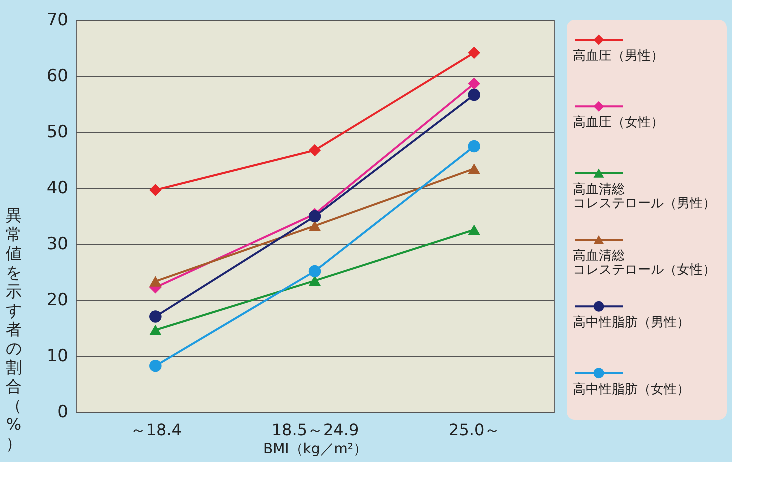 Image resolution: width=782 pixels, height=495 pixels. What do you see at coordinates (156, 430) in the screenshot?
I see `x-tick-label: ～18.4` at bounding box center [156, 430].